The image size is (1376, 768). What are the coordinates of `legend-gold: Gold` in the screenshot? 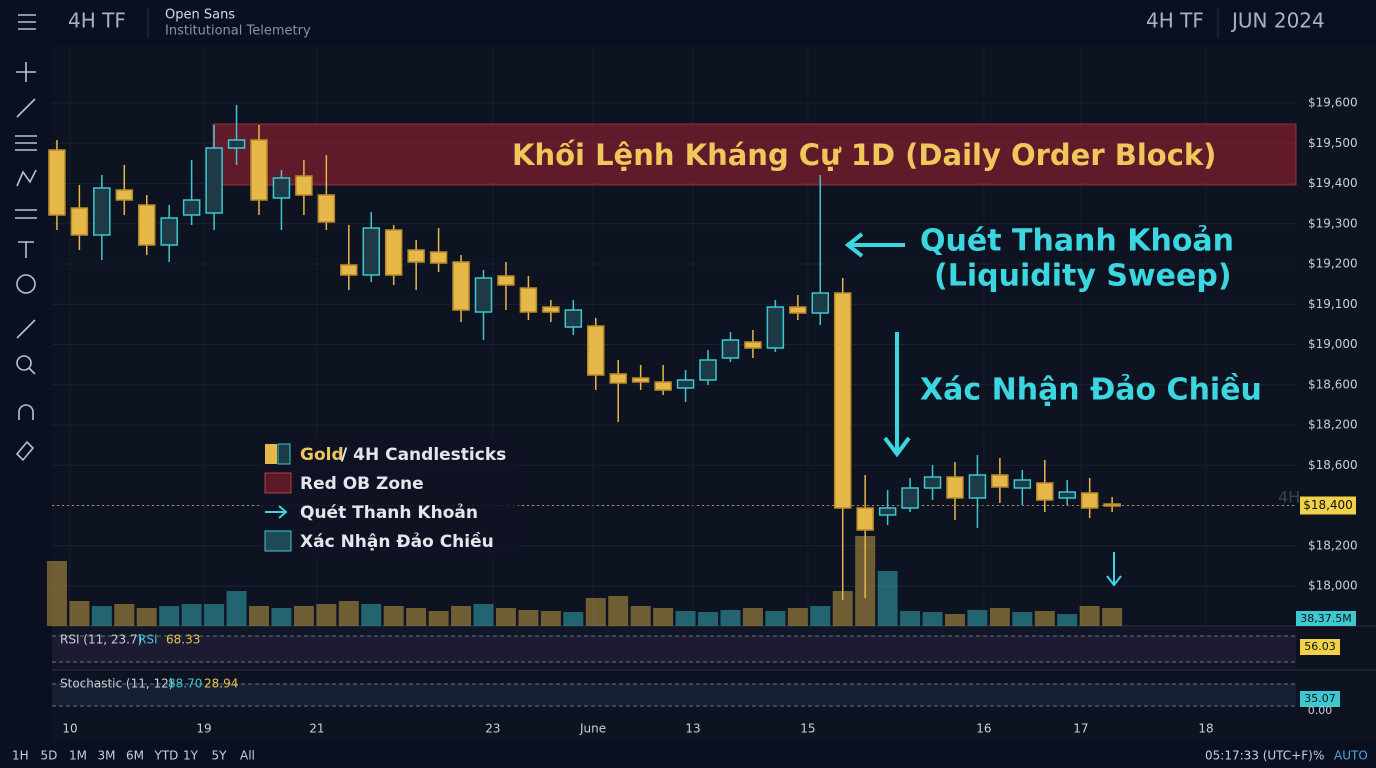 It's located at (322, 455).